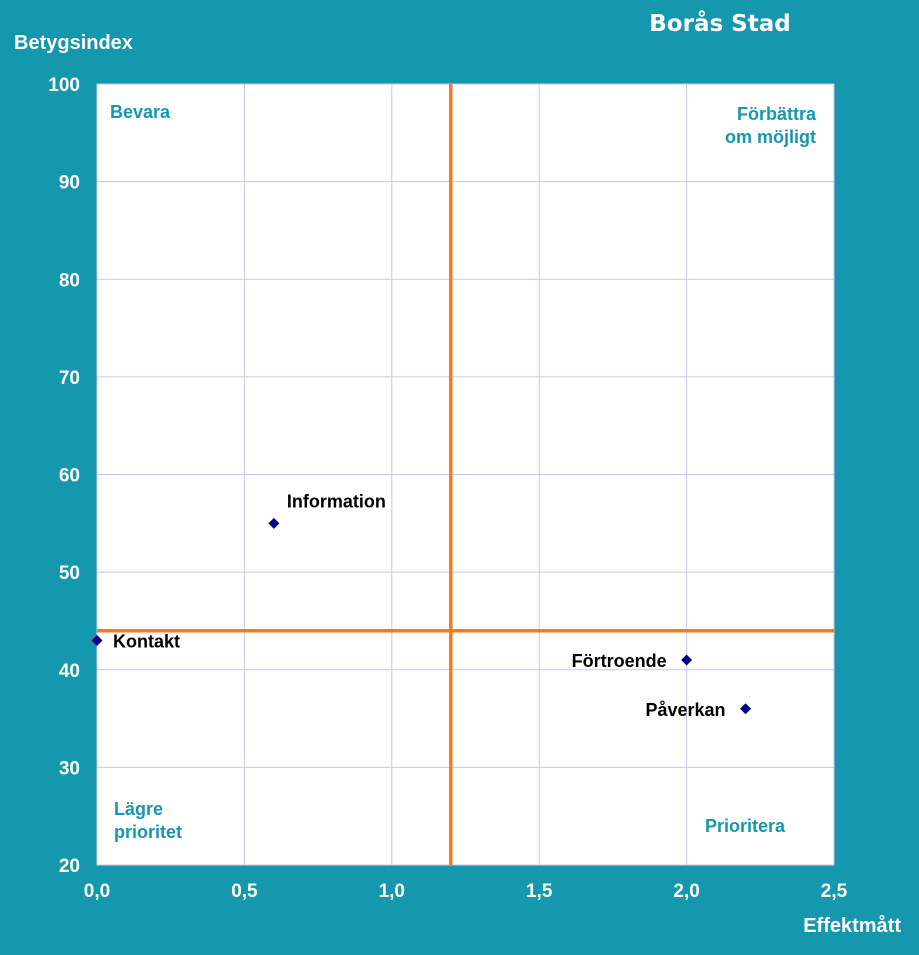 This screenshot has height=955, width=919. What do you see at coordinates (392, 891) in the screenshot?
I see `x-tick-label: 1,0` at bounding box center [392, 891].